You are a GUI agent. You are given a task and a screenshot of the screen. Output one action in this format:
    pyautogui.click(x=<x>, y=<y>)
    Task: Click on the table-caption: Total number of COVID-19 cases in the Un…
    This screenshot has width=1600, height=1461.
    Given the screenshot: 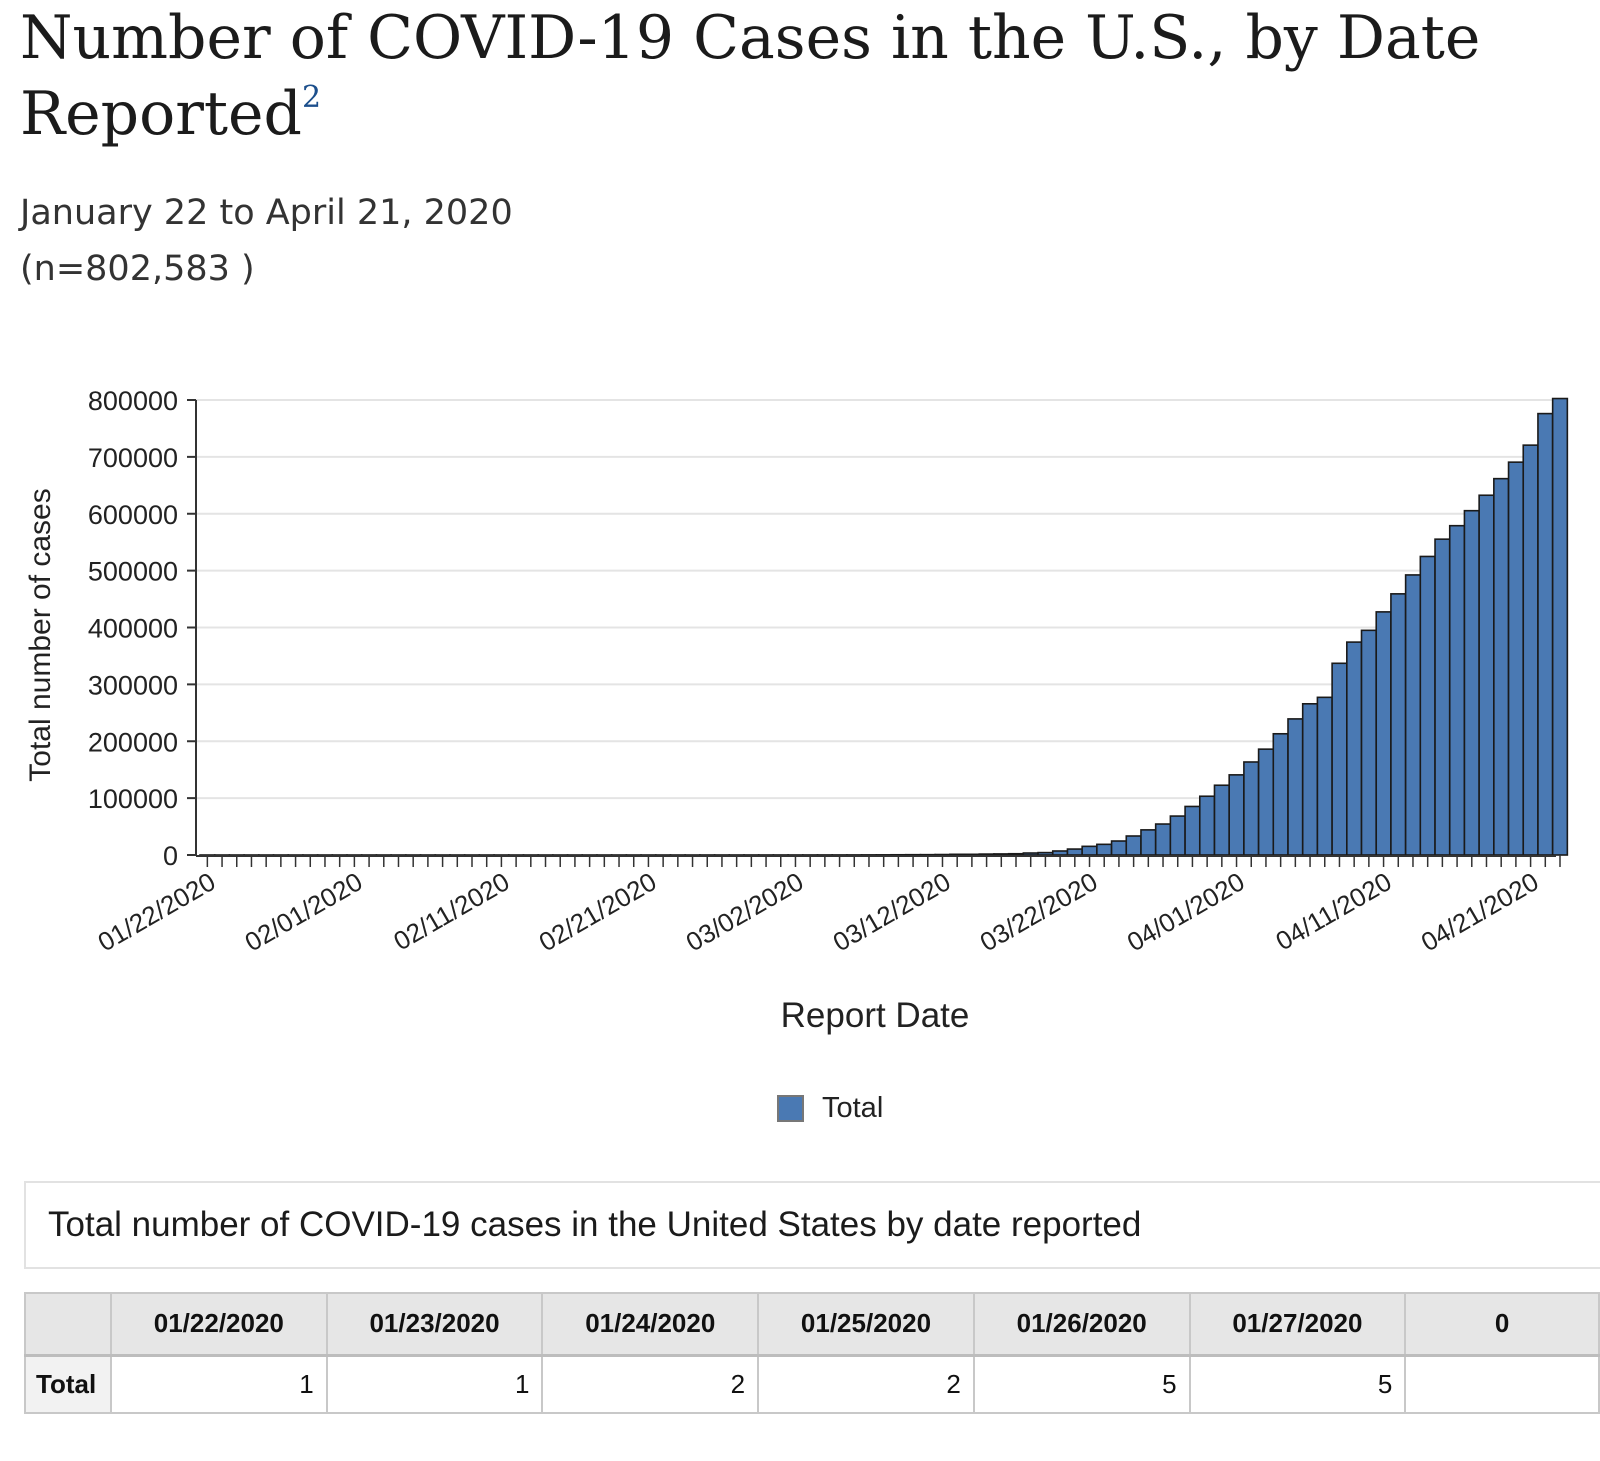 What is the action you would take?
    pyautogui.click(x=812, y=1225)
    